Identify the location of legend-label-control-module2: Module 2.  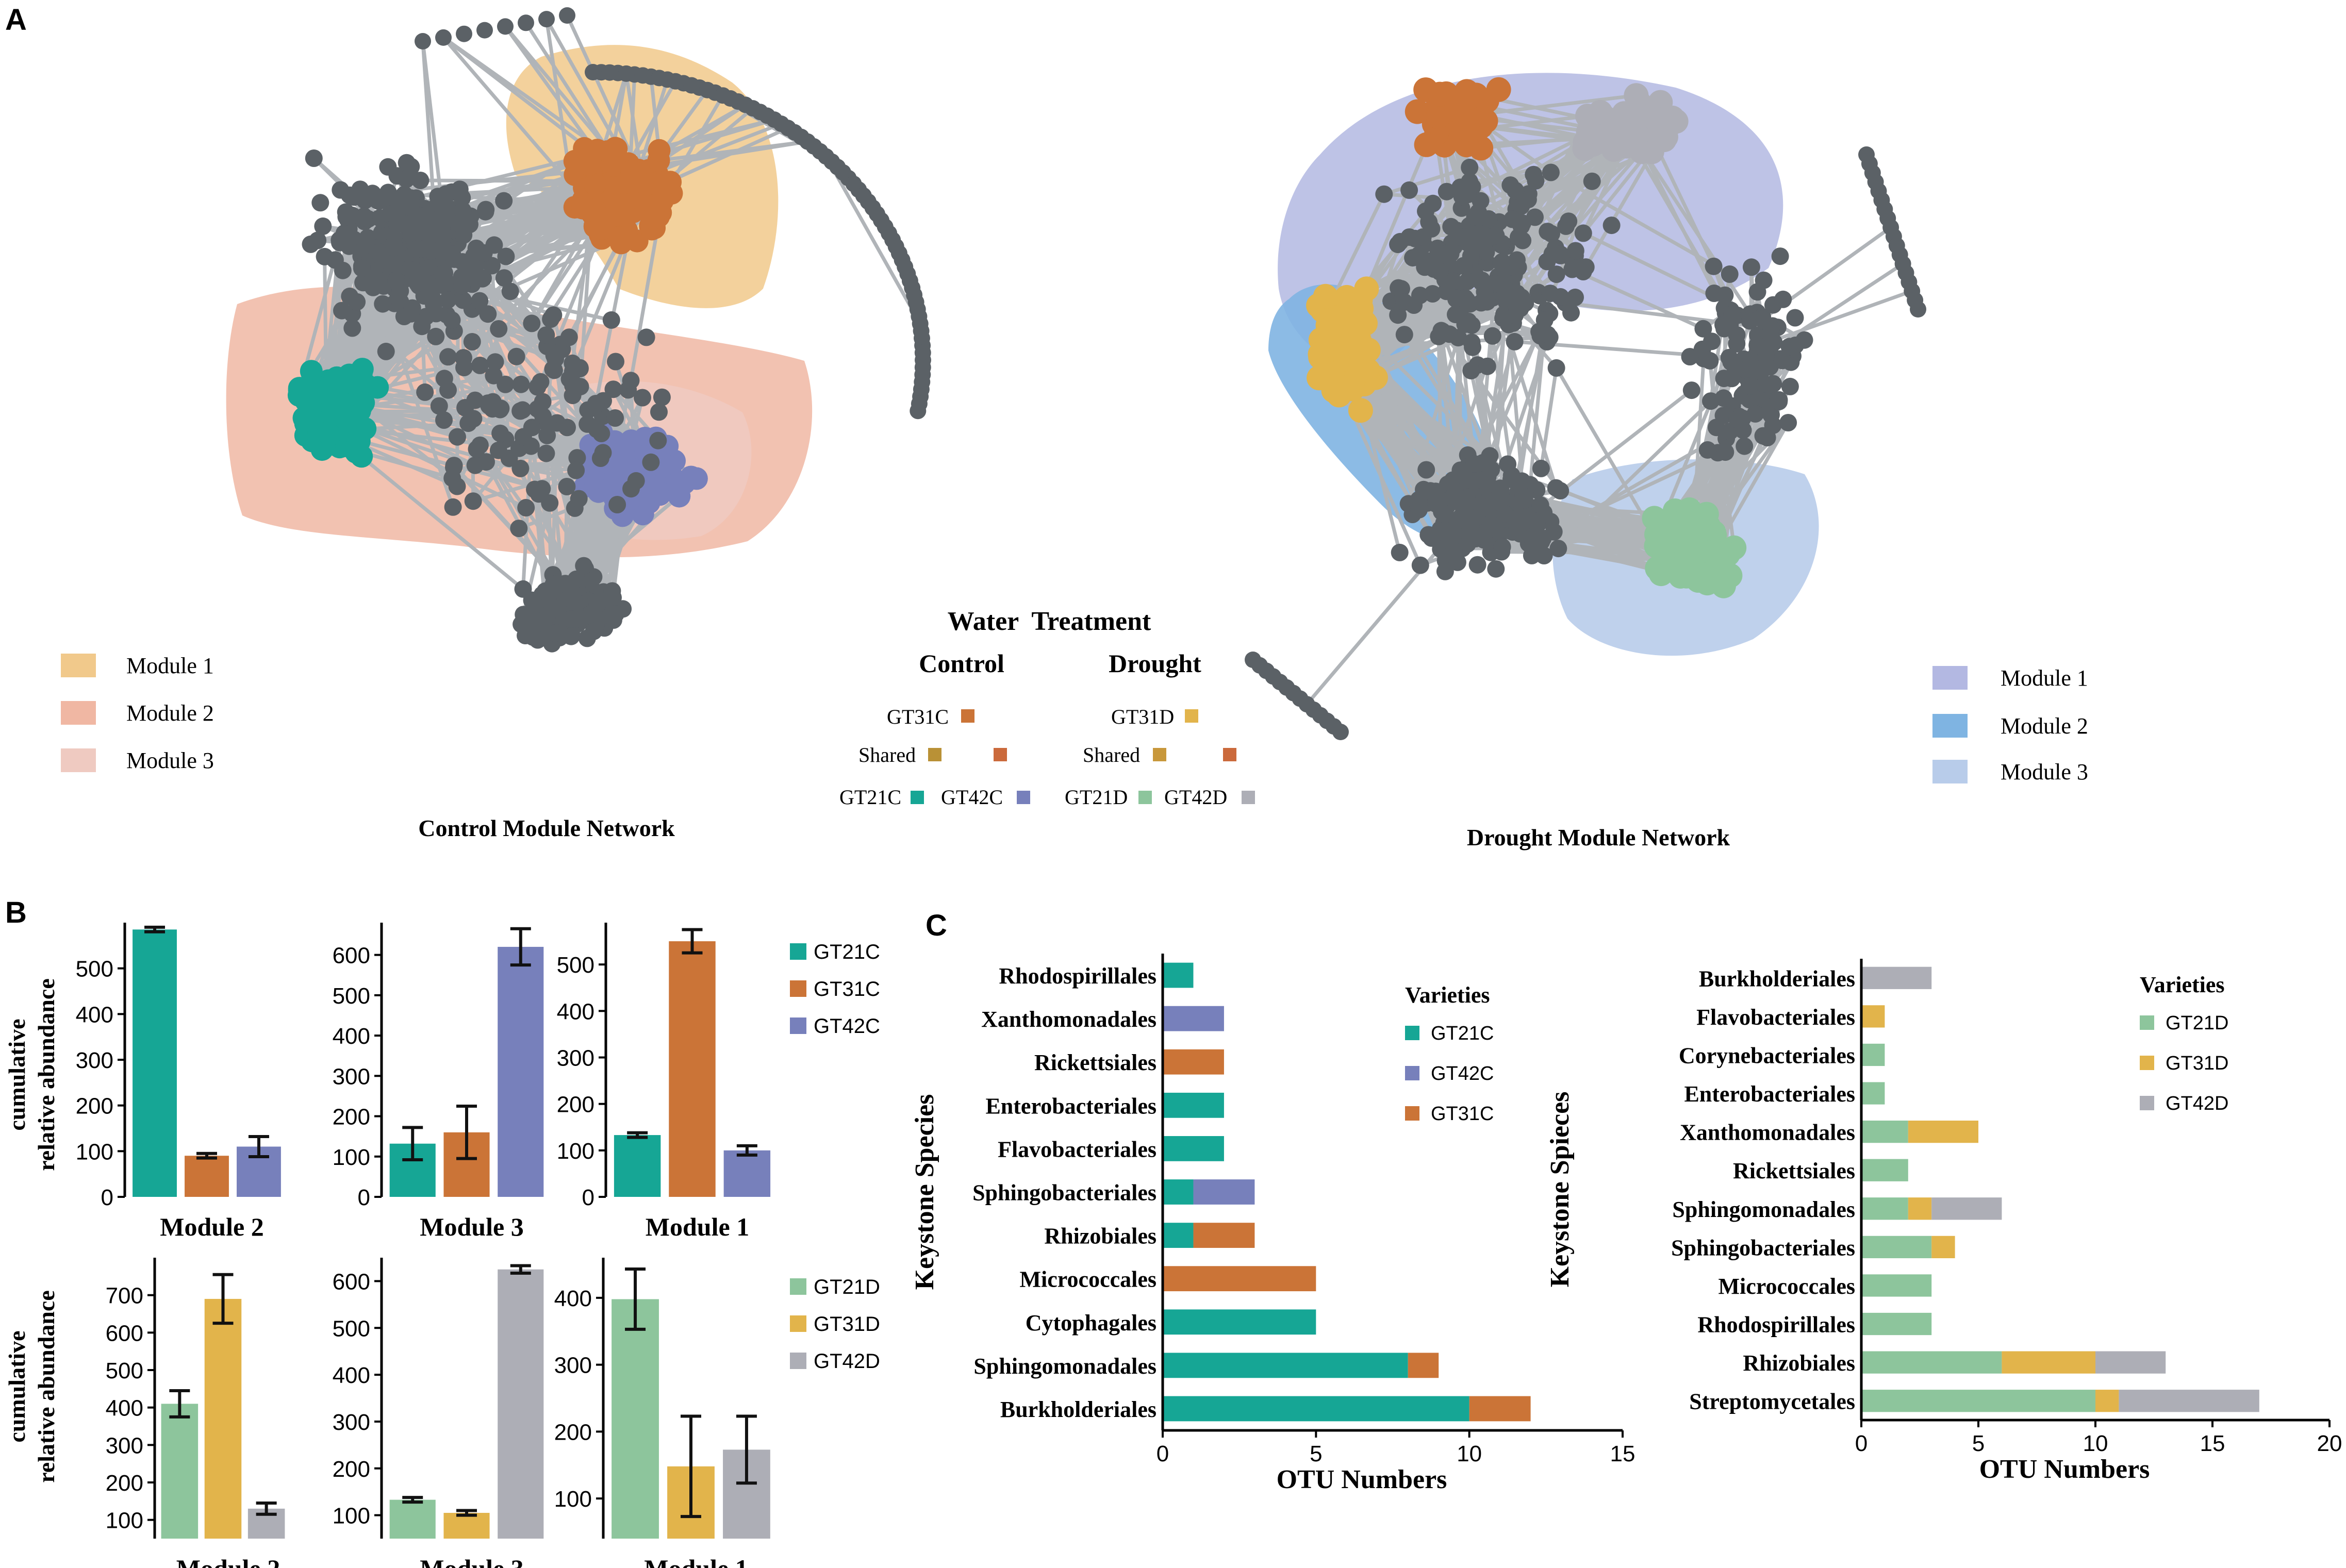
(170, 713).